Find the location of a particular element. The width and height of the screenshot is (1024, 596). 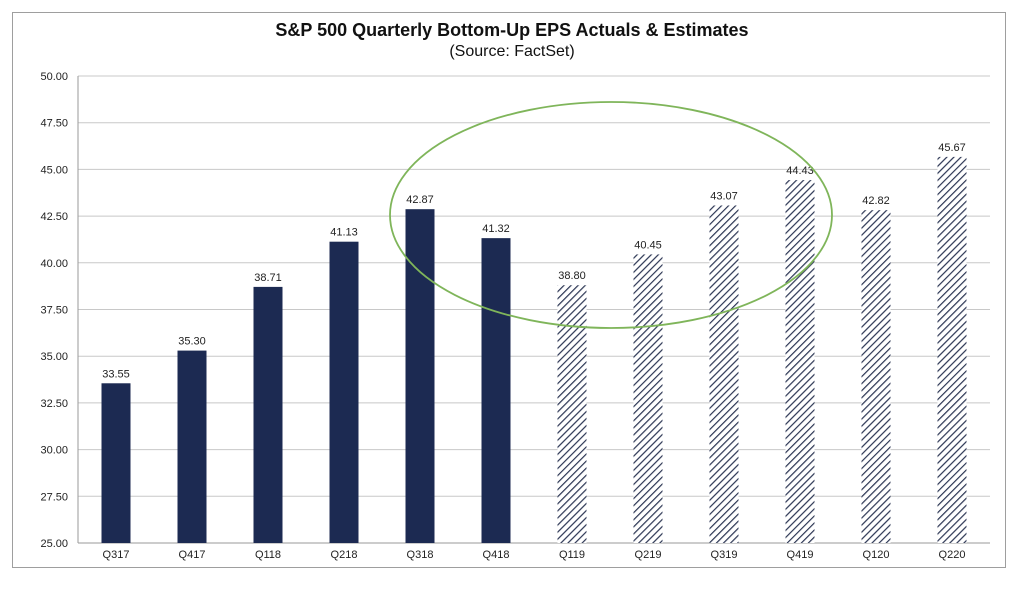

data-label-q318: 42.87 is located at coordinates (420, 200).